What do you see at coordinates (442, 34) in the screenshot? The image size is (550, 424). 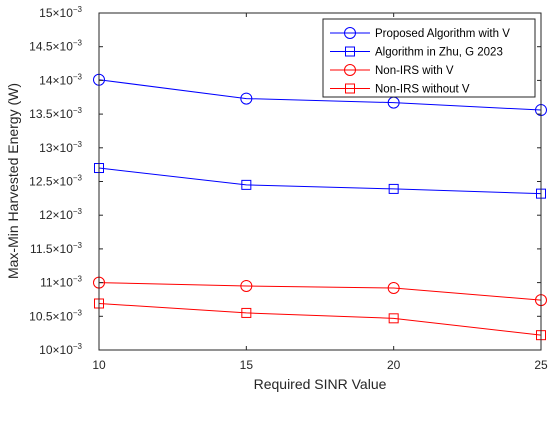 I see `legend-label: Proposed Algorithm with V` at bounding box center [442, 34].